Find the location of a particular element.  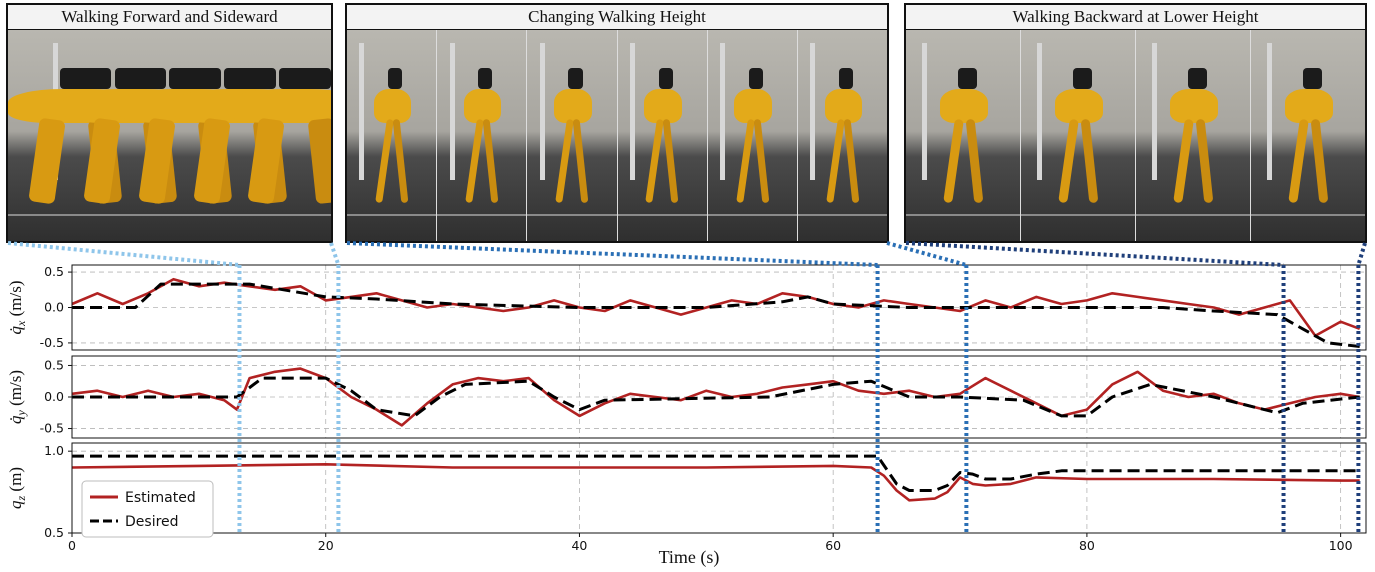

panel-title: Walking Backward at Lower Height is located at coordinates (1135, 17).